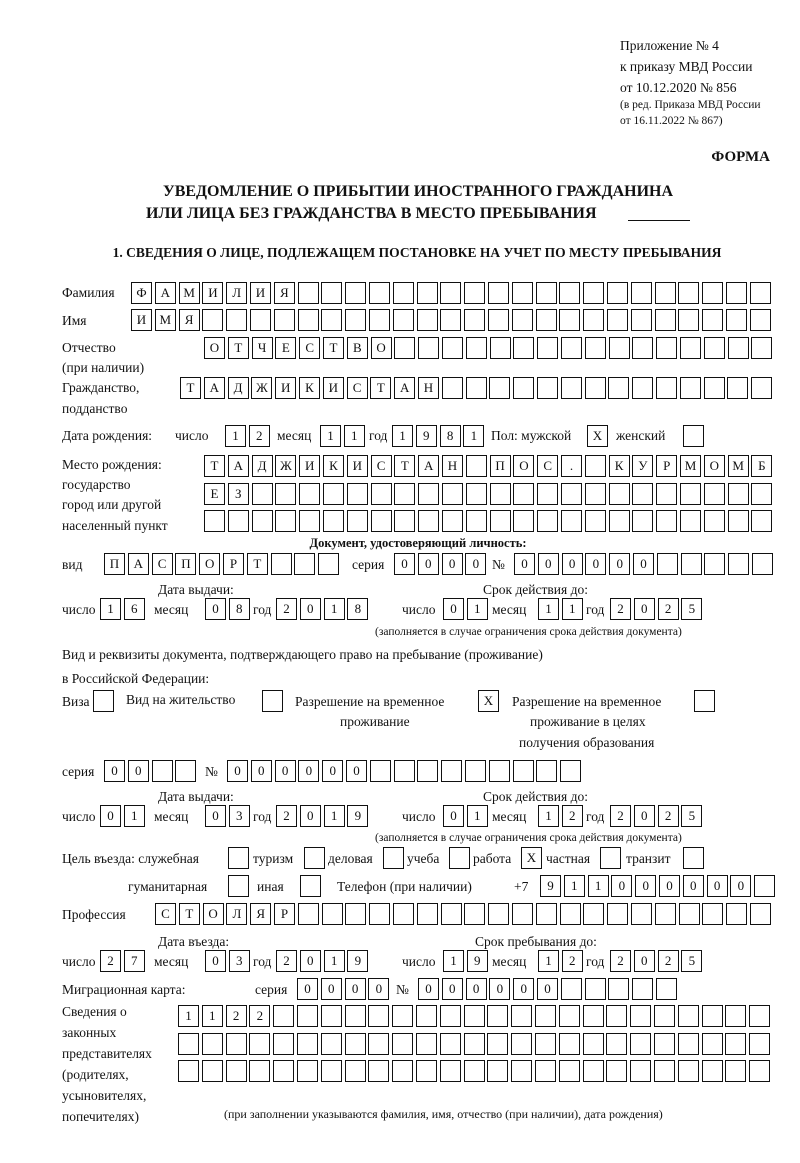 This screenshot has height=1163, width=800. I want to click on char-box: А, so click(238, 466).